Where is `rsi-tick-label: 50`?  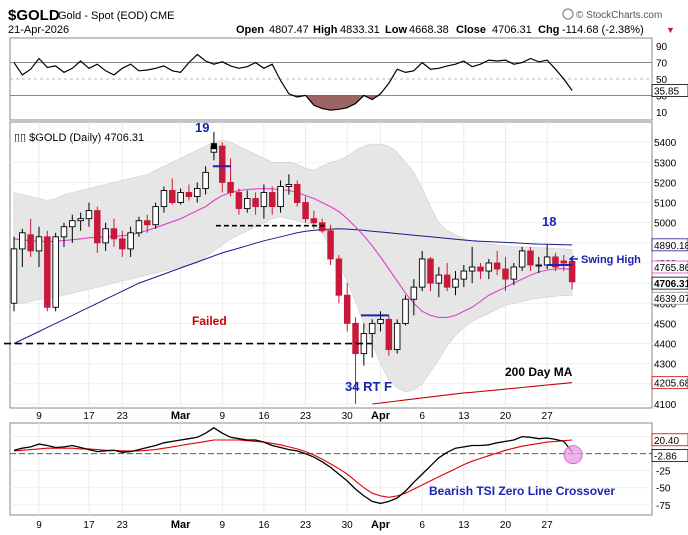 rsi-tick-label: 50 is located at coordinates (662, 80).